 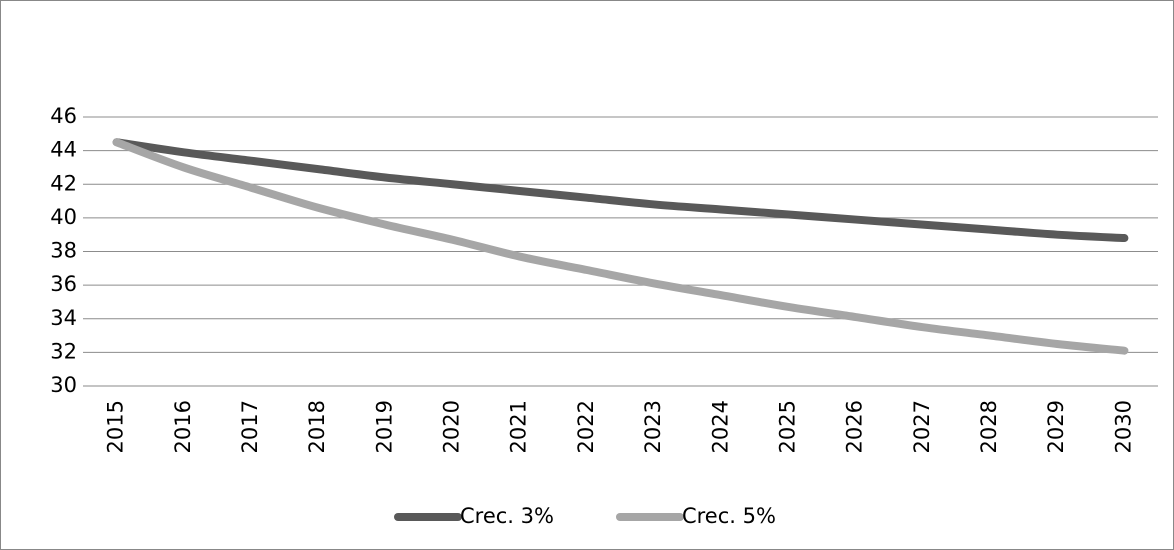 What do you see at coordinates (922, 426) in the screenshot?
I see `x-tick-label: 2027` at bounding box center [922, 426].